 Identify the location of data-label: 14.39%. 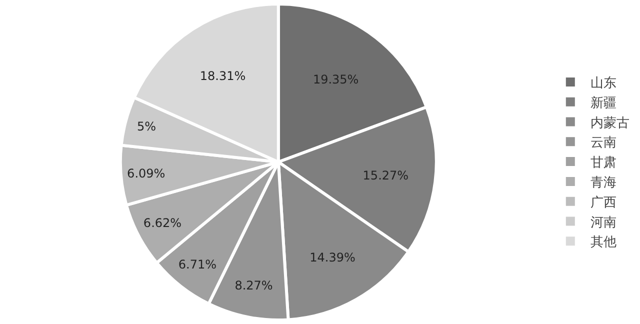
(333, 257).